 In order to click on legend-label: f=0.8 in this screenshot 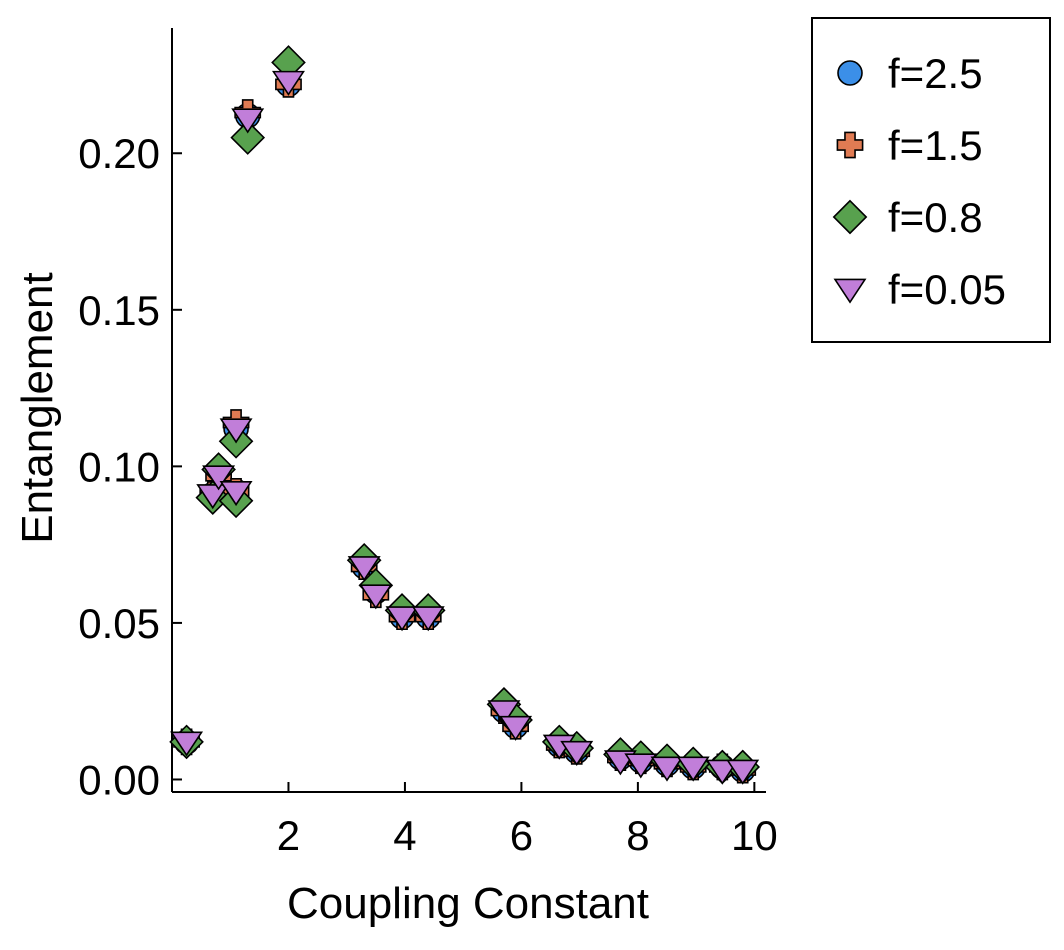, I will do `click(935, 217)`.